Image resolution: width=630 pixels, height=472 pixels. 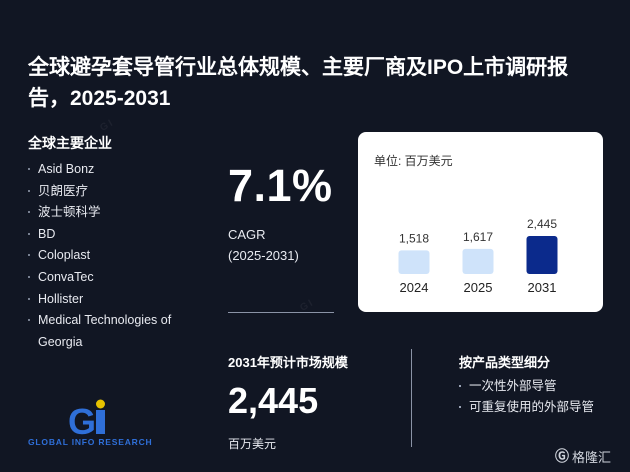 What do you see at coordinates (413, 161) in the screenshot?
I see `chart-unit-label: 单位: 百万美元` at bounding box center [413, 161].